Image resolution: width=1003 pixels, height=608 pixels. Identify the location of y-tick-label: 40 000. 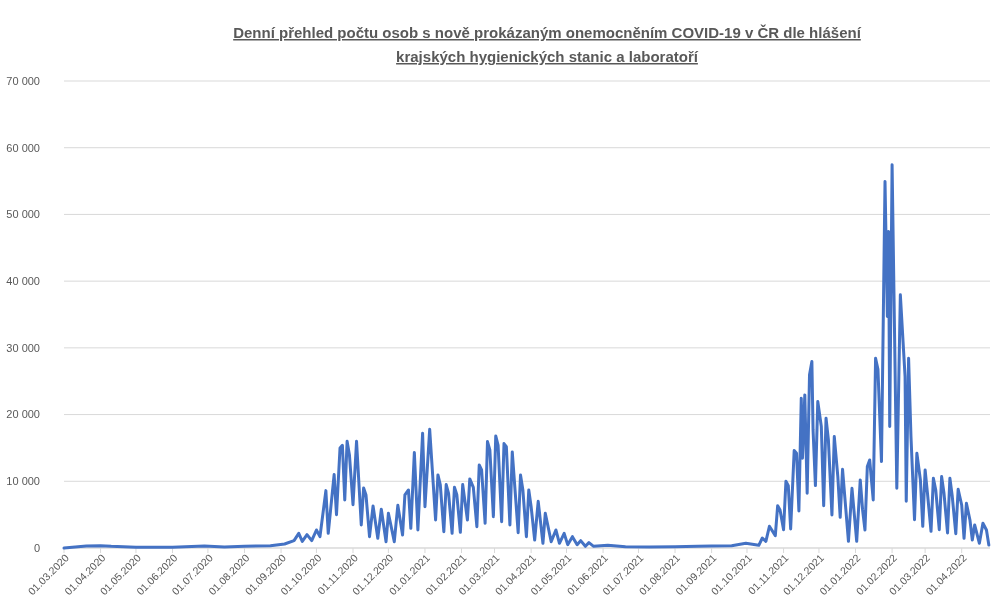
(23, 280).